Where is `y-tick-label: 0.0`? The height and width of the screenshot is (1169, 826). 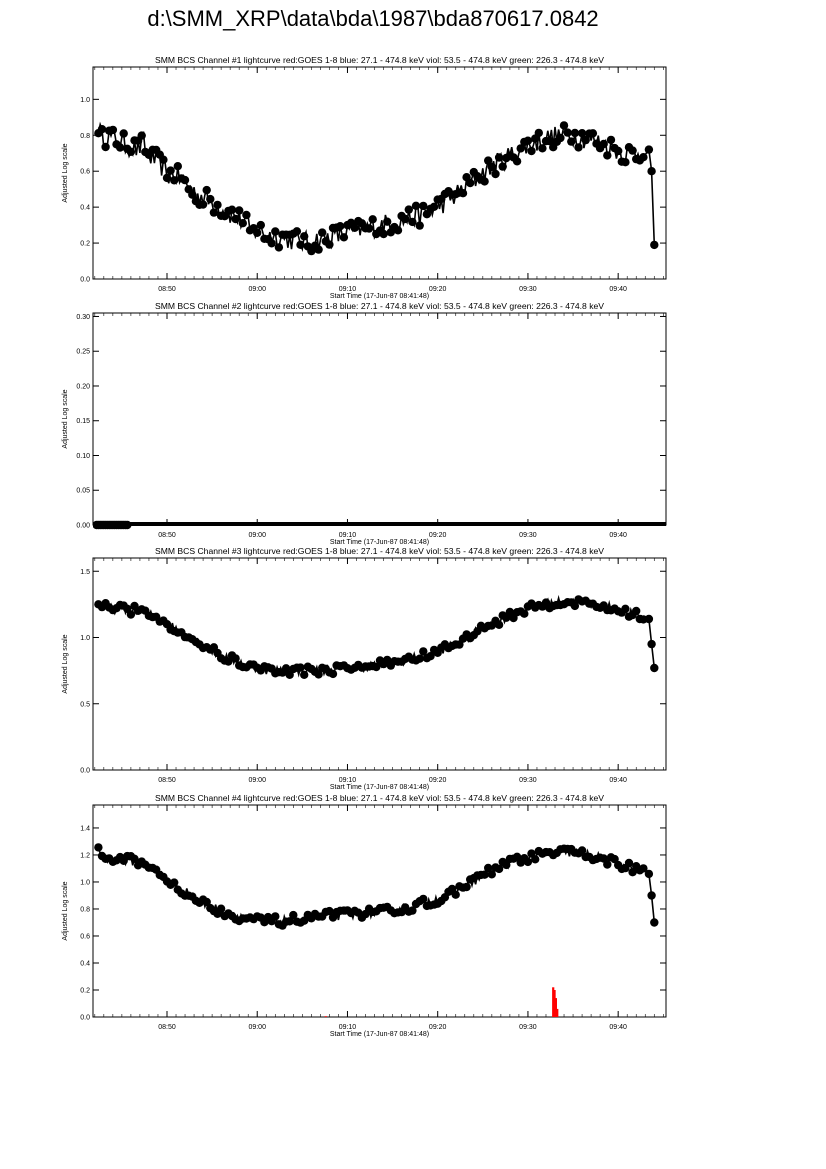
y-tick-label: 0.0 is located at coordinates (85, 771).